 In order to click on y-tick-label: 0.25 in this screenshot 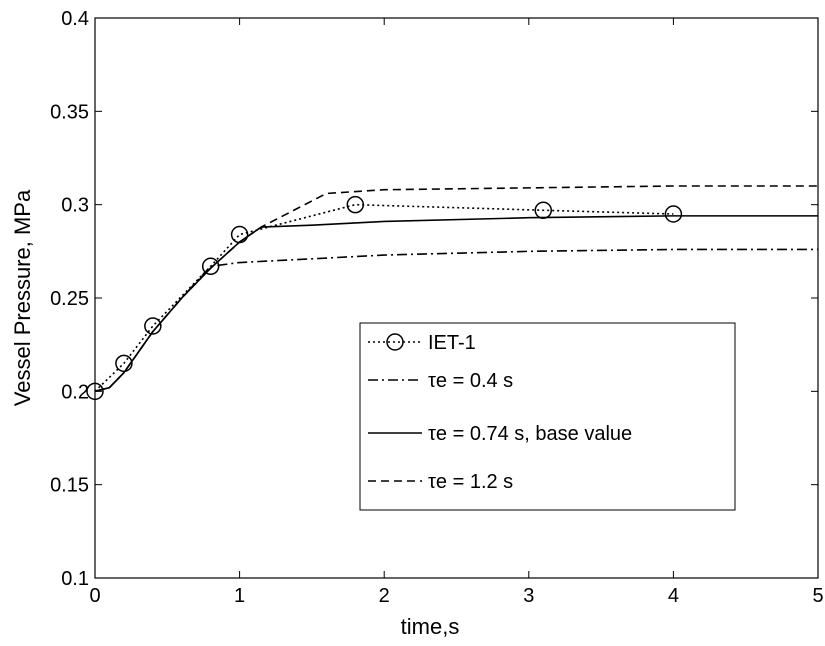, I will do `click(69, 299)`.